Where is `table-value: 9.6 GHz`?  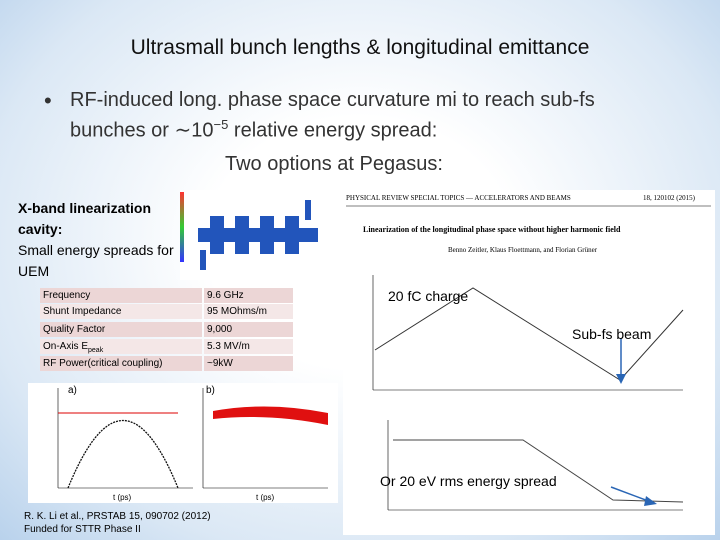
table-value: 9.6 GHz is located at coordinates (248, 295).